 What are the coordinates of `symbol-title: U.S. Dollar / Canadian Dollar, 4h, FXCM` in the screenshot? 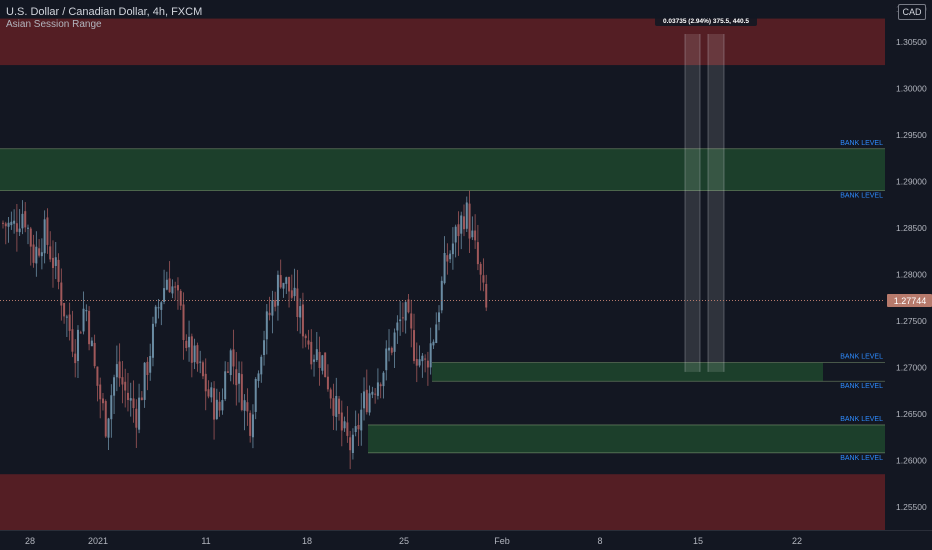 It's located at (104, 12).